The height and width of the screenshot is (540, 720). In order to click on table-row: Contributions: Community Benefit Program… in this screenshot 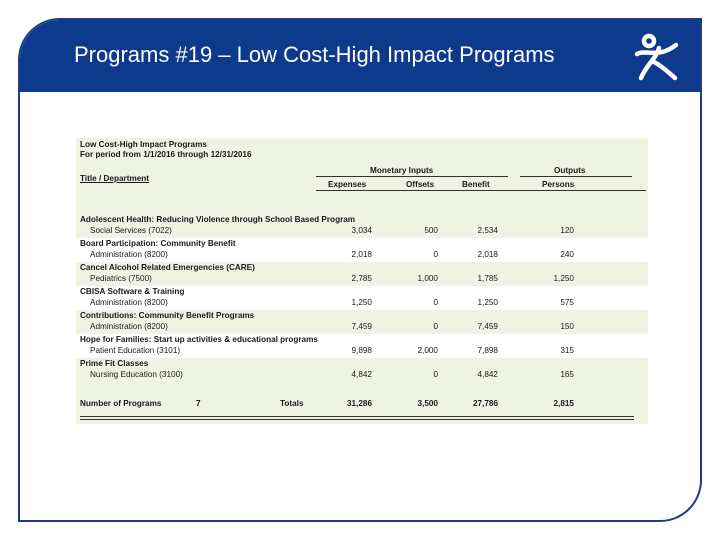, I will do `click(362, 322)`.